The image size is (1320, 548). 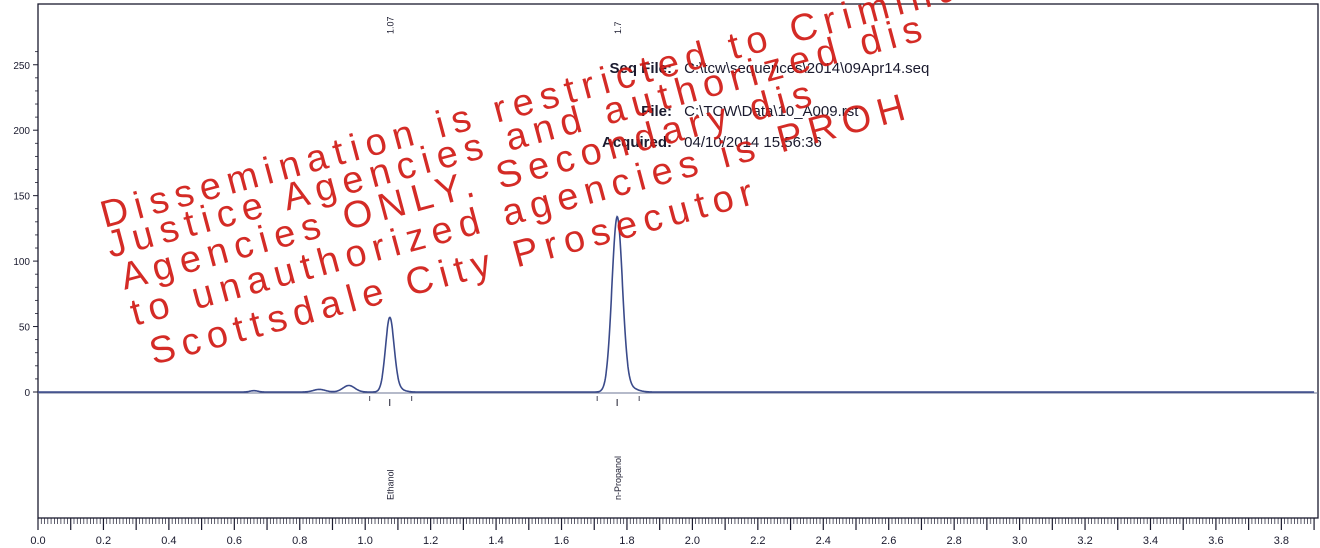 What do you see at coordinates (299, 541) in the screenshot?
I see `x-tick-label: 0.8` at bounding box center [299, 541].